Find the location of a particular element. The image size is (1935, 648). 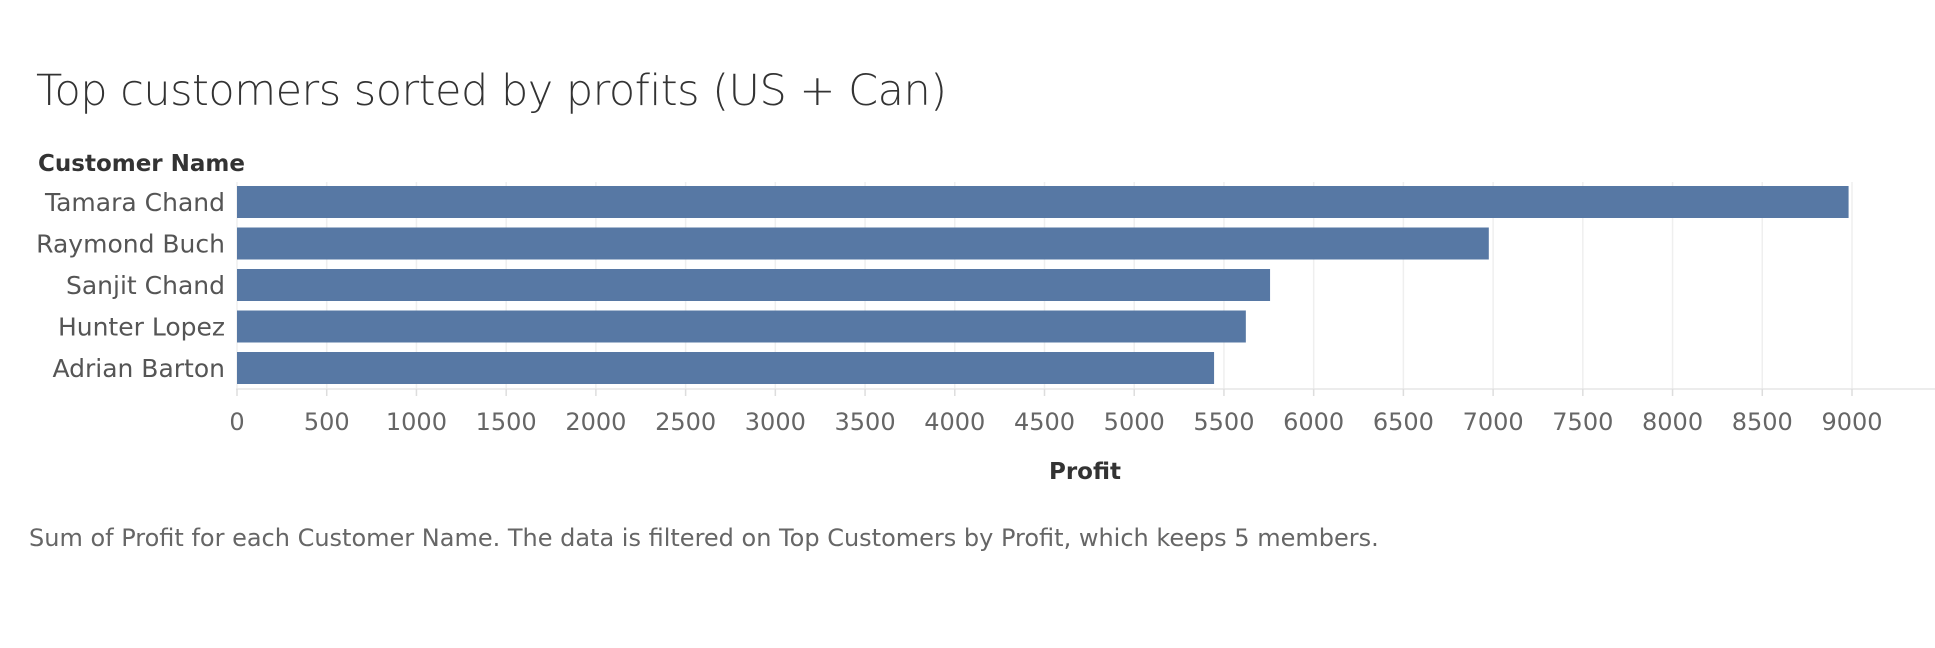

category-label: Hunter Lopez is located at coordinates (141, 327).